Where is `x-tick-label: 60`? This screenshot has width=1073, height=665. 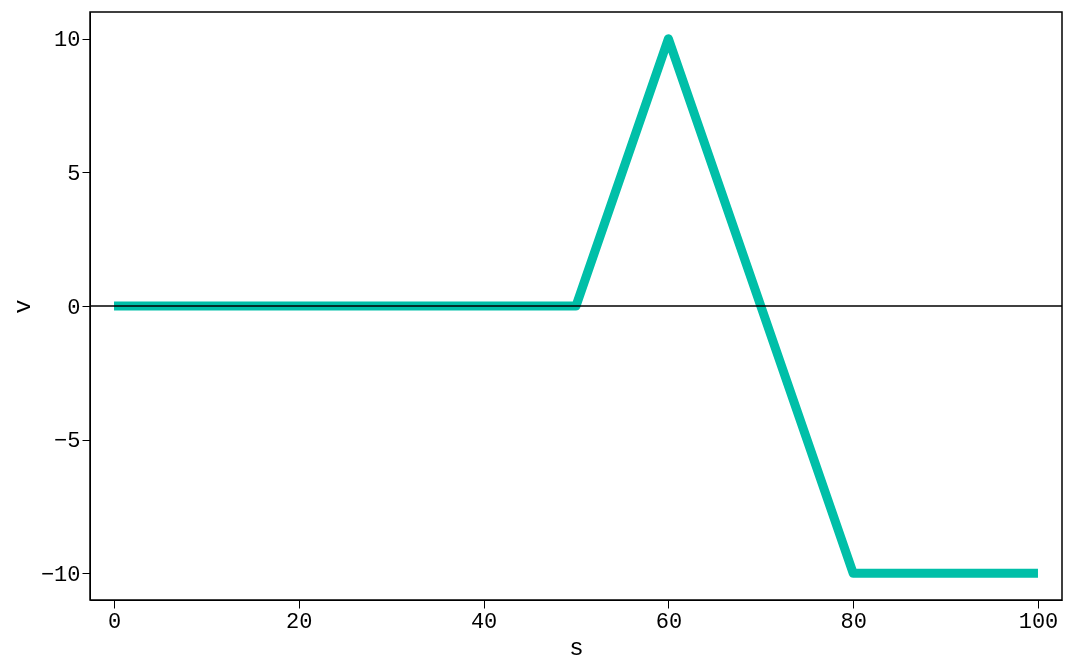
x-tick-label: 60 is located at coordinates (669, 622).